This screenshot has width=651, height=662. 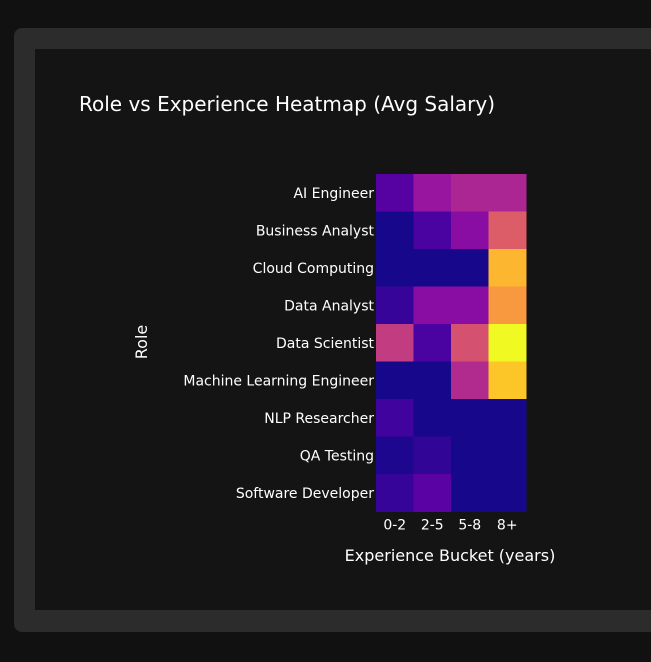 What do you see at coordinates (394, 526) in the screenshot?
I see `x-tick-label: 0-2` at bounding box center [394, 526].